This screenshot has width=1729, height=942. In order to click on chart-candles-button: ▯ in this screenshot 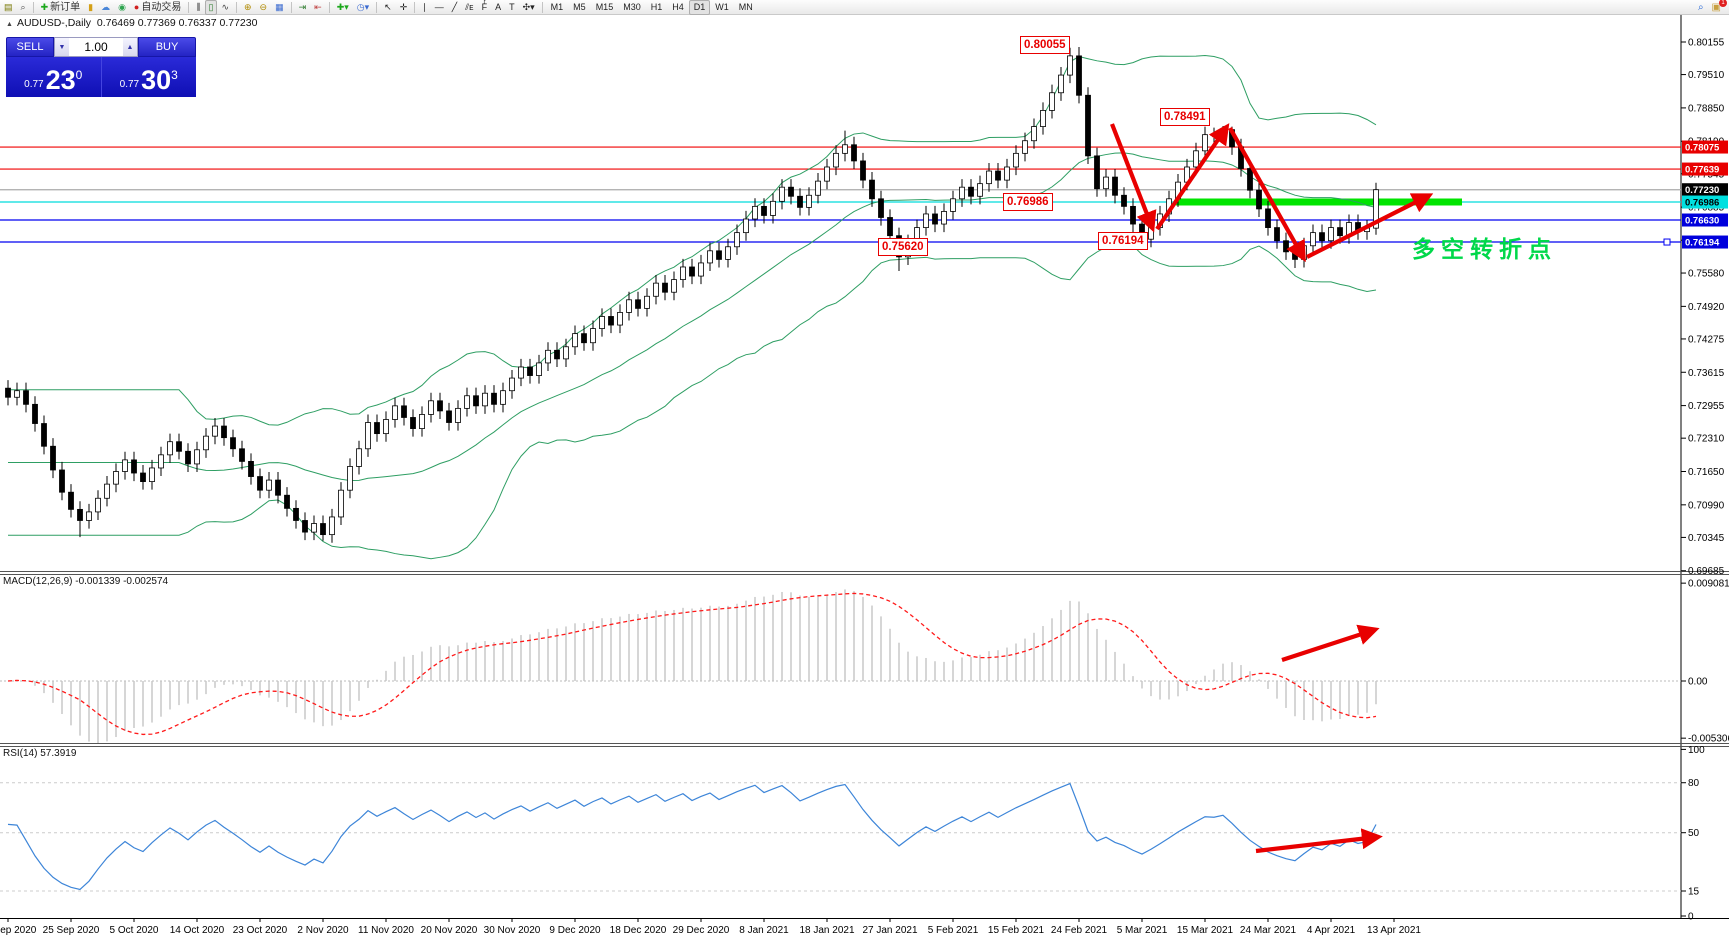, I will do `click(211, 7)`.